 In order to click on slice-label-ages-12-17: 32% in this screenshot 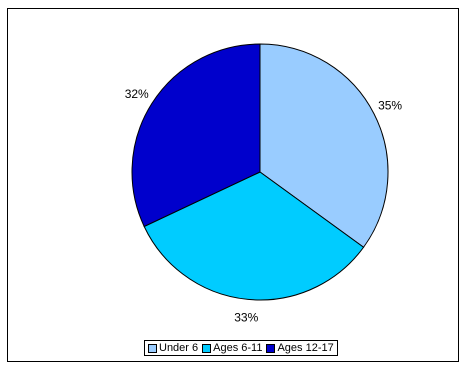, I will do `click(137, 94)`.